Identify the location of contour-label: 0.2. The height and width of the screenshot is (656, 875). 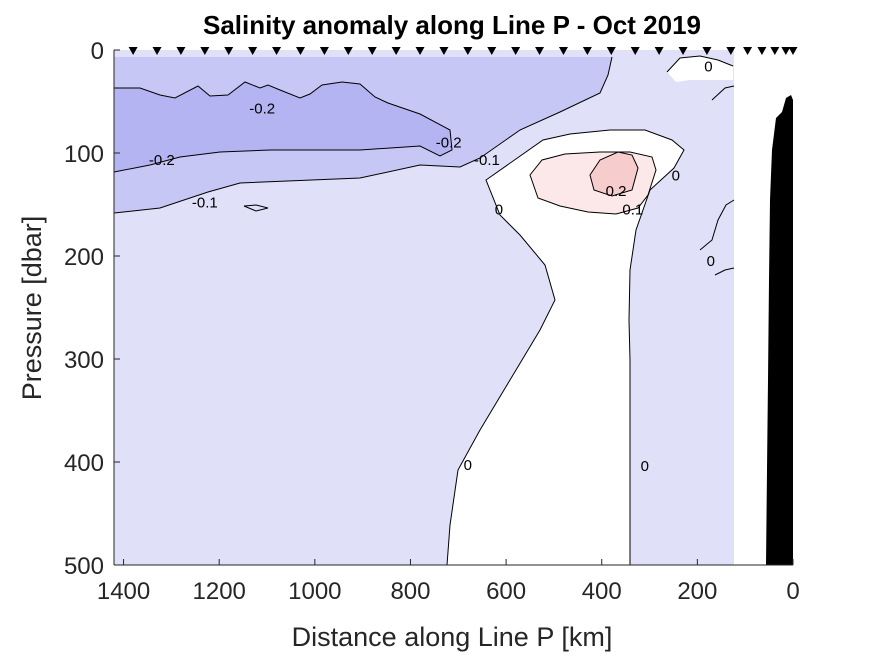
(616, 191).